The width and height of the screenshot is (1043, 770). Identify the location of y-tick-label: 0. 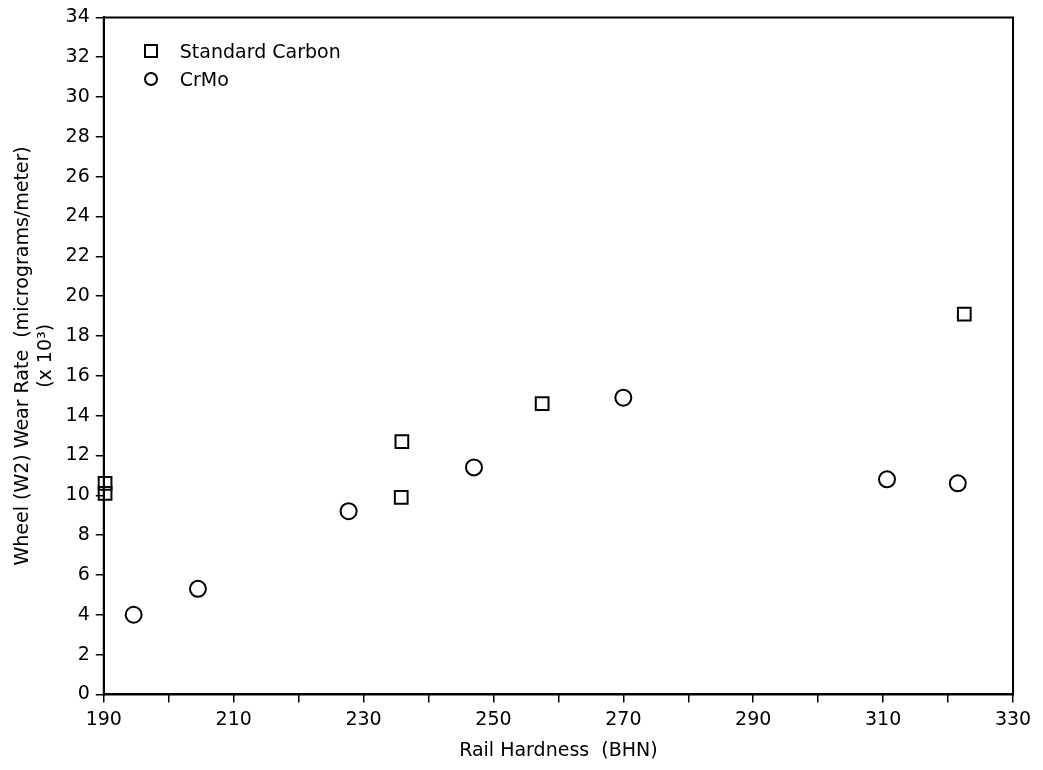
(83, 692).